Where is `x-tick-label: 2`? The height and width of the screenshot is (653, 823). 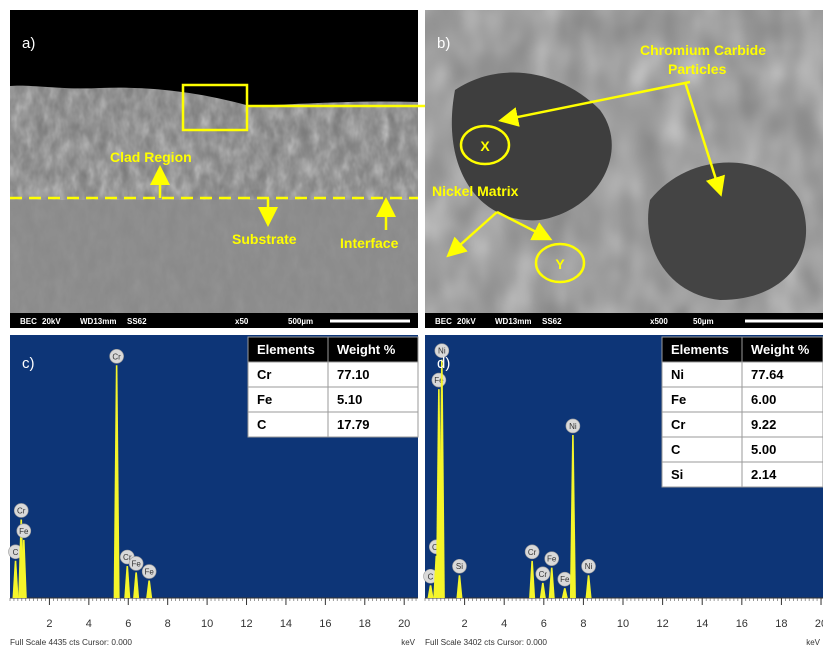
x-tick-label: 2 is located at coordinates (465, 624).